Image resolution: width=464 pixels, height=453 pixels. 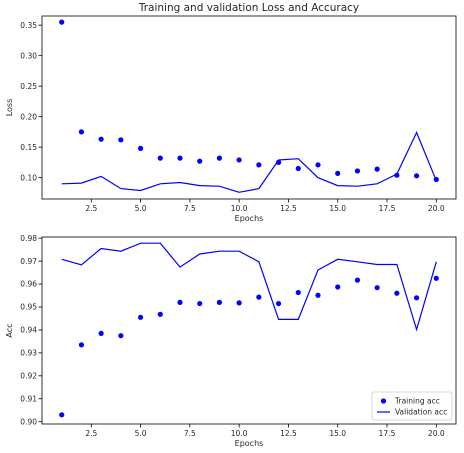 I want to click on legend-box, so click(x=412, y=406).